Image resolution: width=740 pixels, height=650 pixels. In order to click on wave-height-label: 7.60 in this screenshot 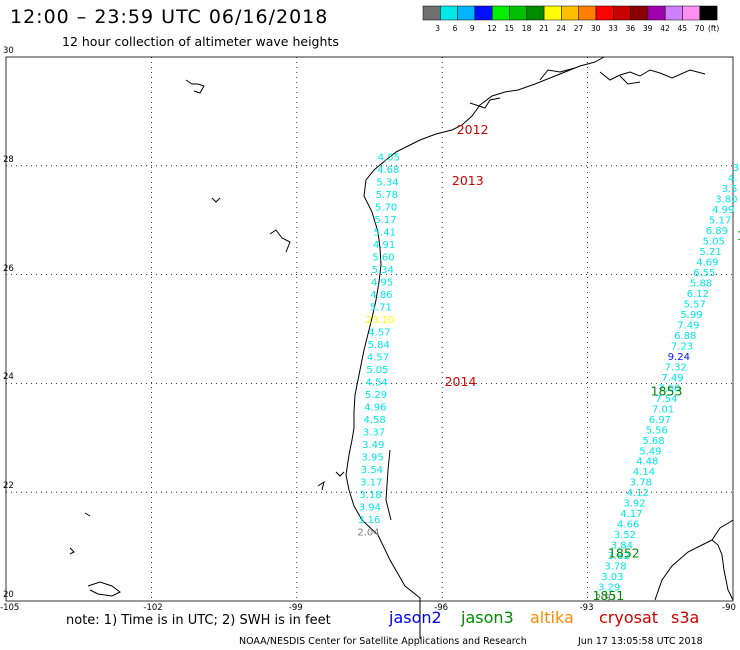, I will do `click(669, 388)`.